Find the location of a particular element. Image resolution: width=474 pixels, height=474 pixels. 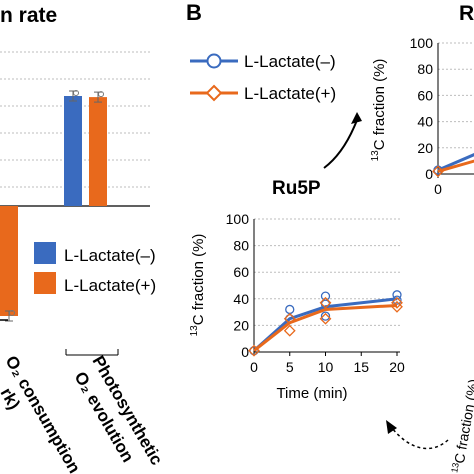

panel-a-category-brackets is located at coordinates (59, 337).